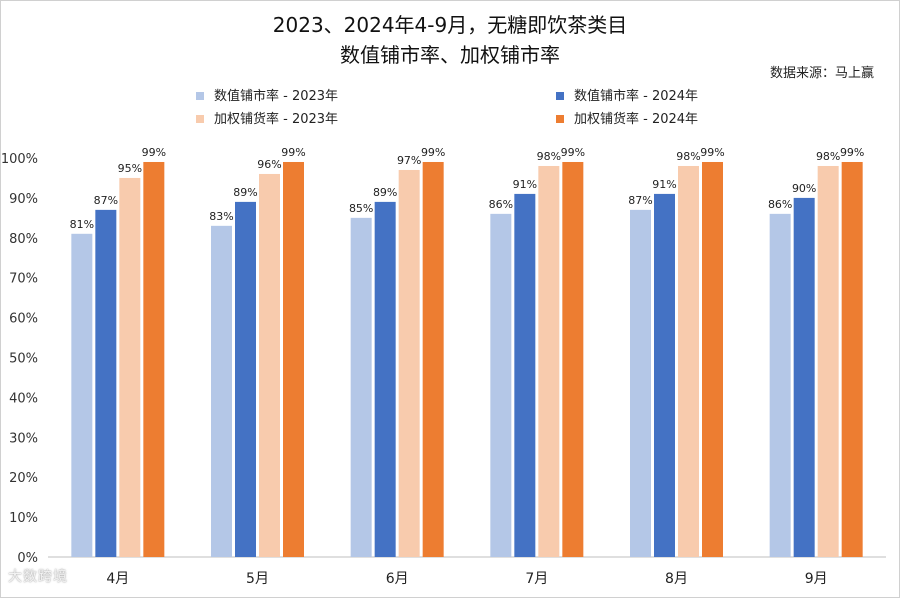 Image resolution: width=900 pixels, height=598 pixels. I want to click on data-label: 96%, so click(269, 164).